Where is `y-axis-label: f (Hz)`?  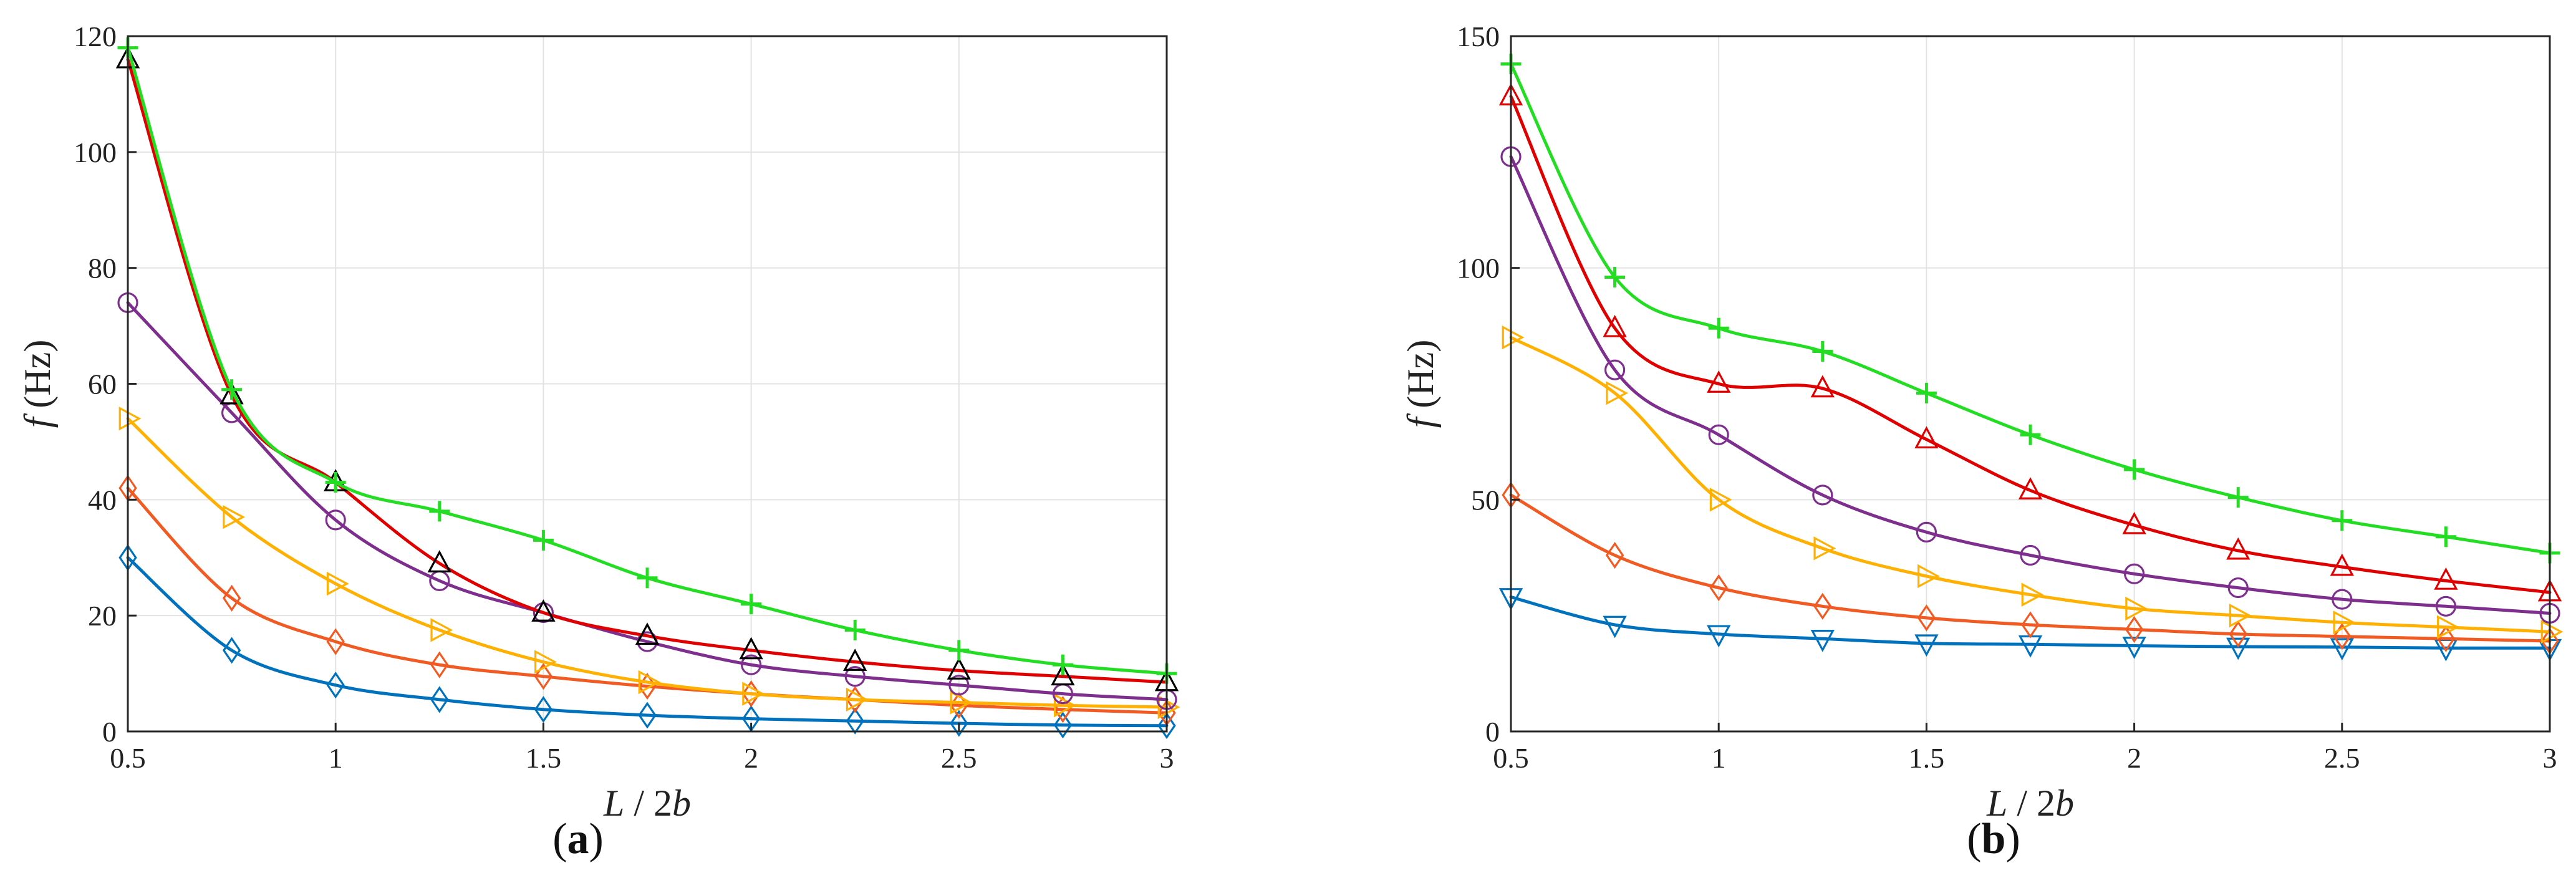
y-axis-label: f (Hz) is located at coordinates (1420, 384).